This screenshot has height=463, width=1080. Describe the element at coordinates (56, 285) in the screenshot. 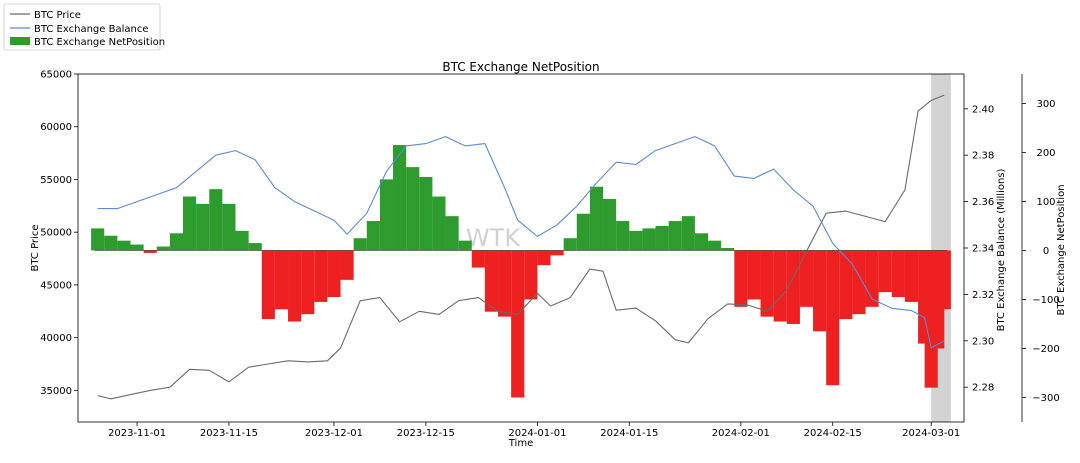

I see `y-left-tick-label: 45000` at that location.